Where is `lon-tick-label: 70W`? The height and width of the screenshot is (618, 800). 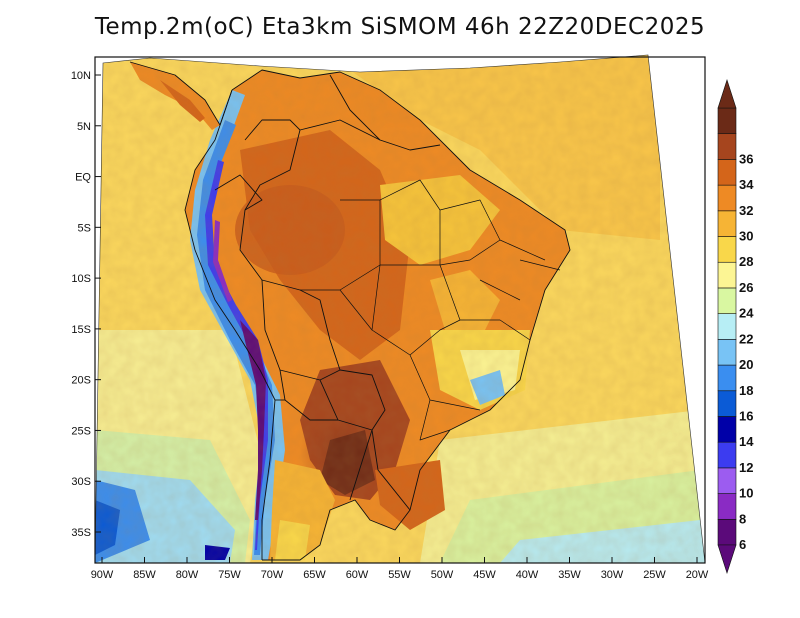 lon-tick-label: 70W is located at coordinates (272, 575).